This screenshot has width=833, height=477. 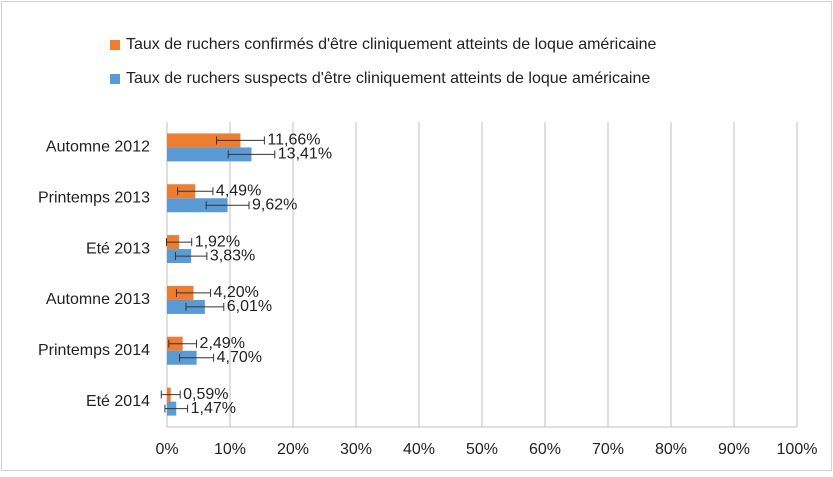 What do you see at coordinates (94, 197) in the screenshot?
I see `y-tick-label: Printemps 2013` at bounding box center [94, 197].